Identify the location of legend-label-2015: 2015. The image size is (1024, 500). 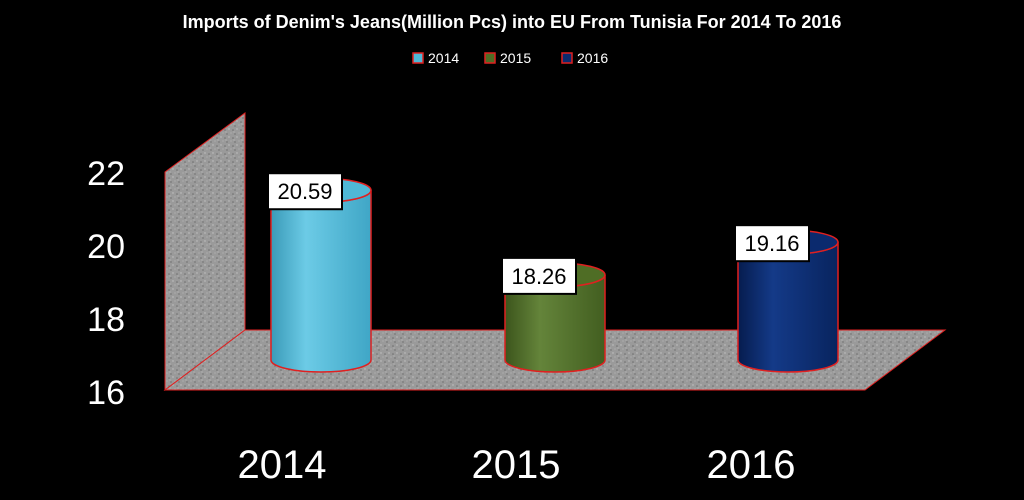
(515, 58).